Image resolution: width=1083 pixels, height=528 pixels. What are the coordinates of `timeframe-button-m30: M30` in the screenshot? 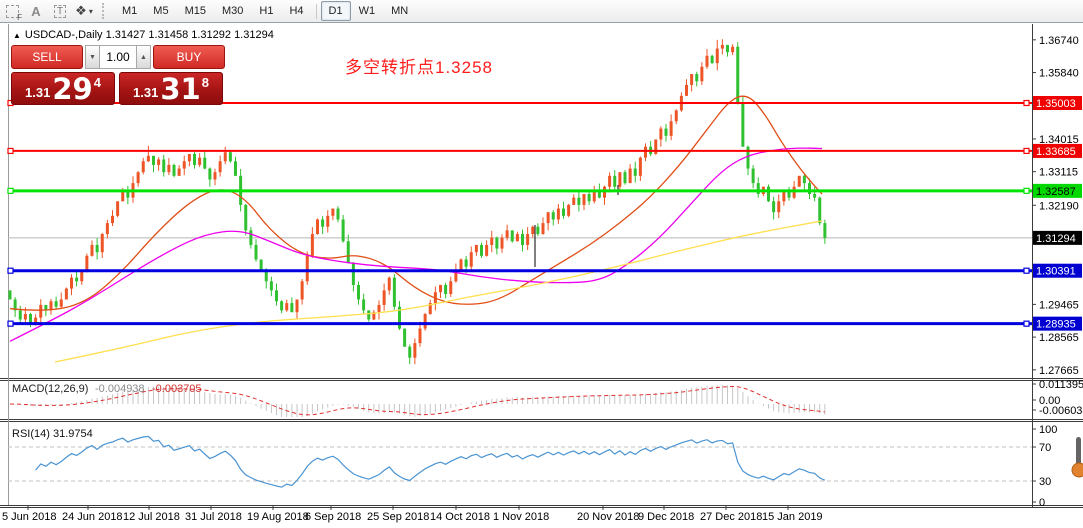 It's located at (232, 11).